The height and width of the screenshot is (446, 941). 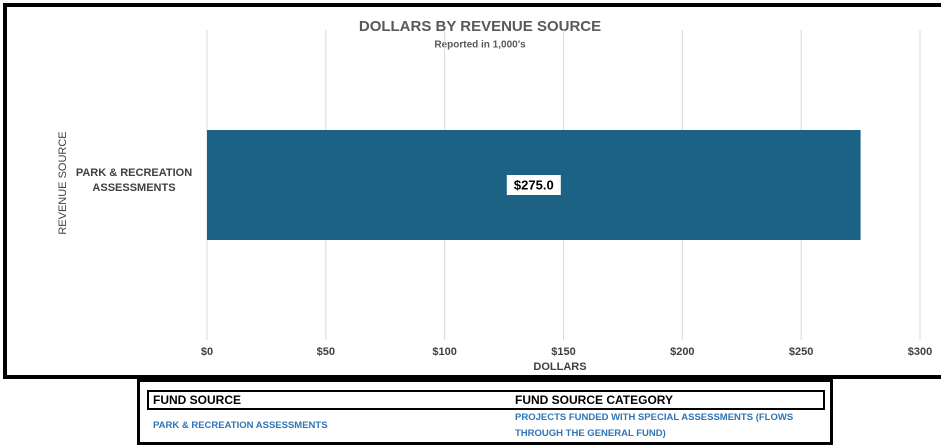 I want to click on x-tick-label: $100, so click(x=444, y=352).